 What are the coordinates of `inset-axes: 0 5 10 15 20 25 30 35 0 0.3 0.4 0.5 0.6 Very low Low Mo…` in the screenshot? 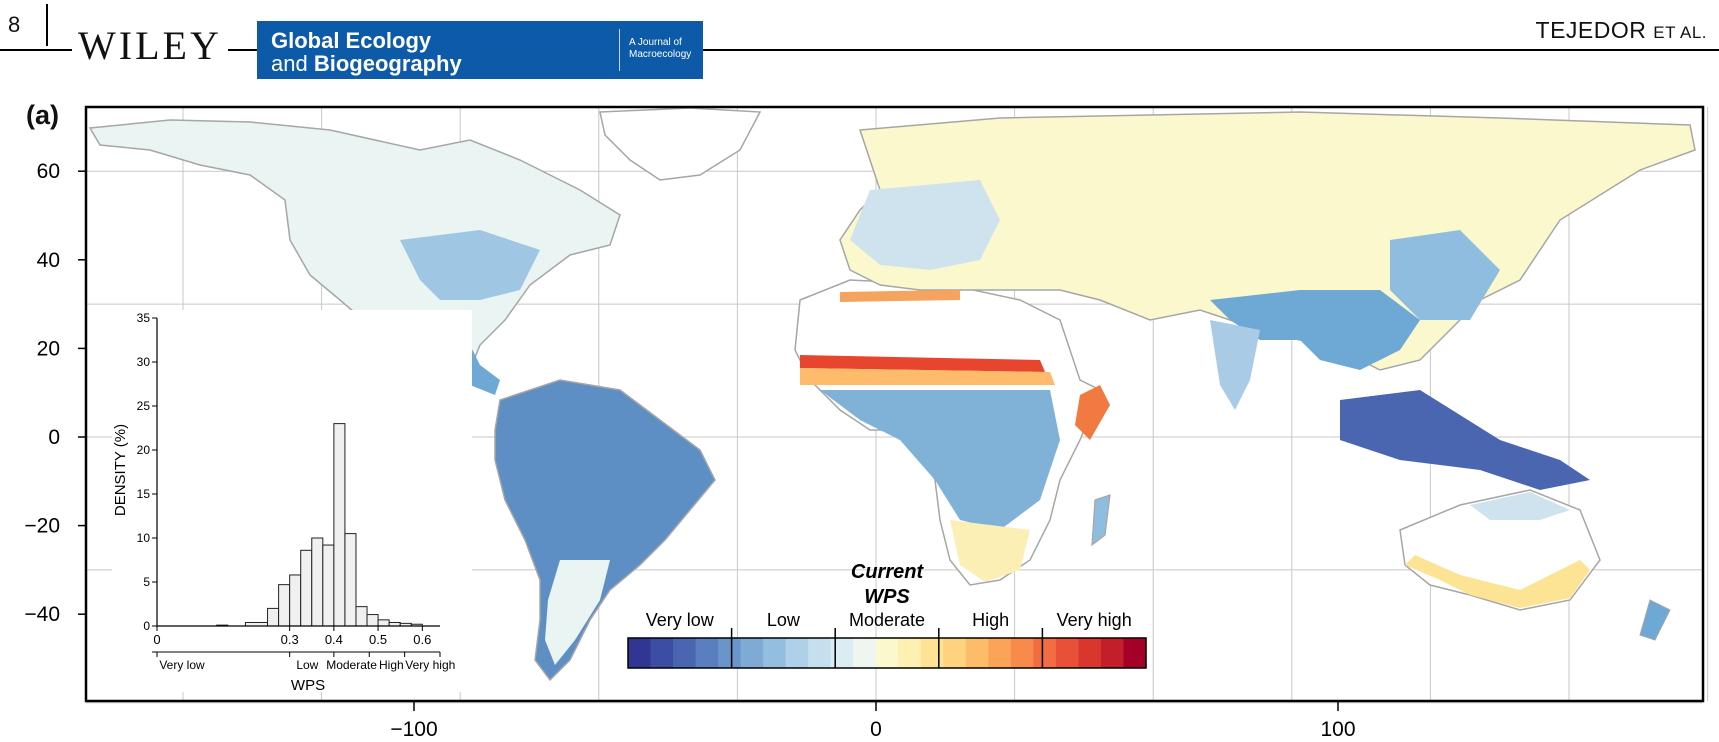 It's located at (296, 491).